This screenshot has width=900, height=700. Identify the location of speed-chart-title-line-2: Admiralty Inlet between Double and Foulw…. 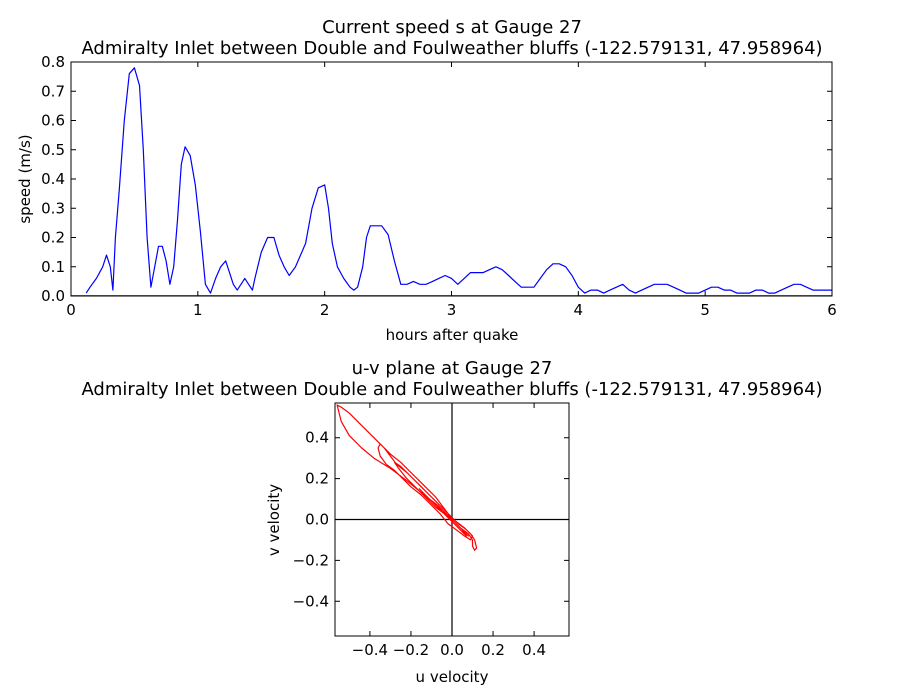
(451, 48).